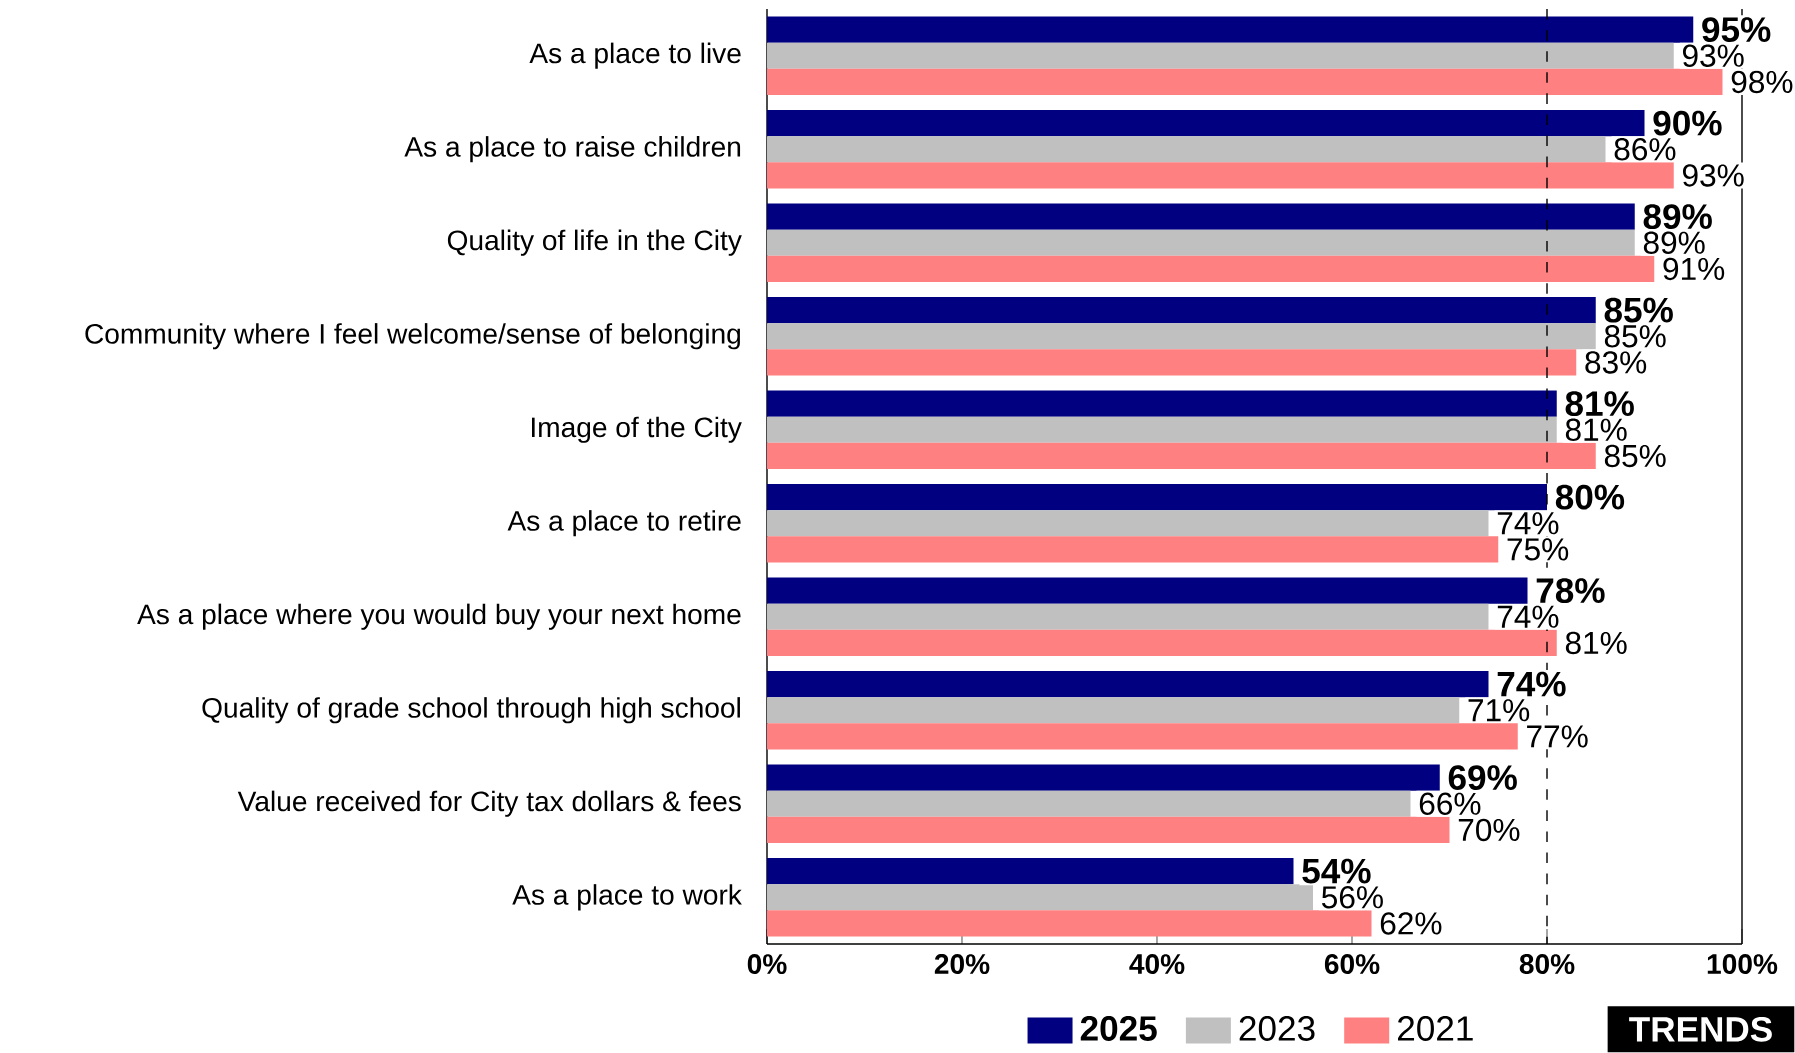 The height and width of the screenshot is (1053, 1795). What do you see at coordinates (1482, 778) in the screenshot?
I see `data-label: 69%` at bounding box center [1482, 778].